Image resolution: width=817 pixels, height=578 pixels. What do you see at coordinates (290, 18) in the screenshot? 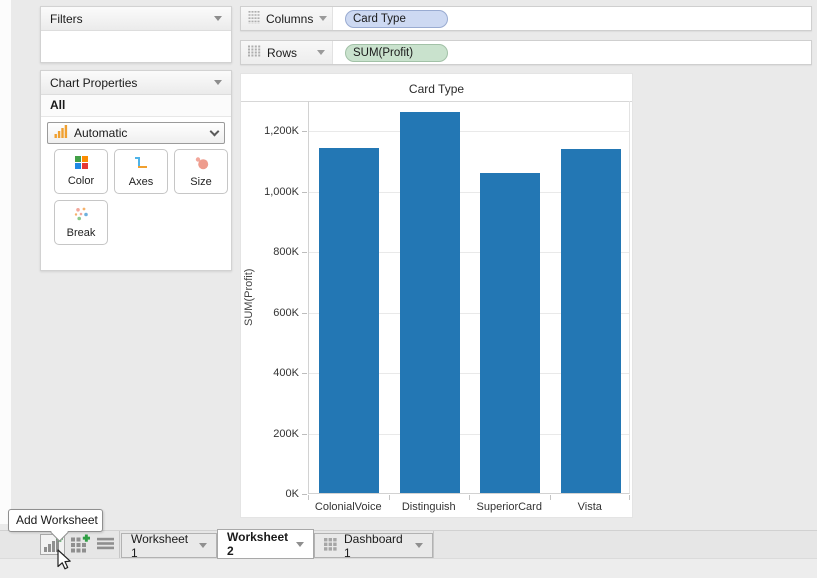
I see `columns-shelf-text: Columns` at bounding box center [290, 18].